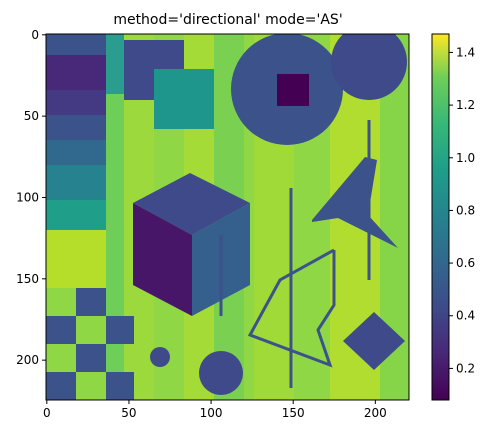 This screenshot has height=435, width=492. Describe the element at coordinates (31, 116) in the screenshot. I see `y-tick-label: 50` at that location.